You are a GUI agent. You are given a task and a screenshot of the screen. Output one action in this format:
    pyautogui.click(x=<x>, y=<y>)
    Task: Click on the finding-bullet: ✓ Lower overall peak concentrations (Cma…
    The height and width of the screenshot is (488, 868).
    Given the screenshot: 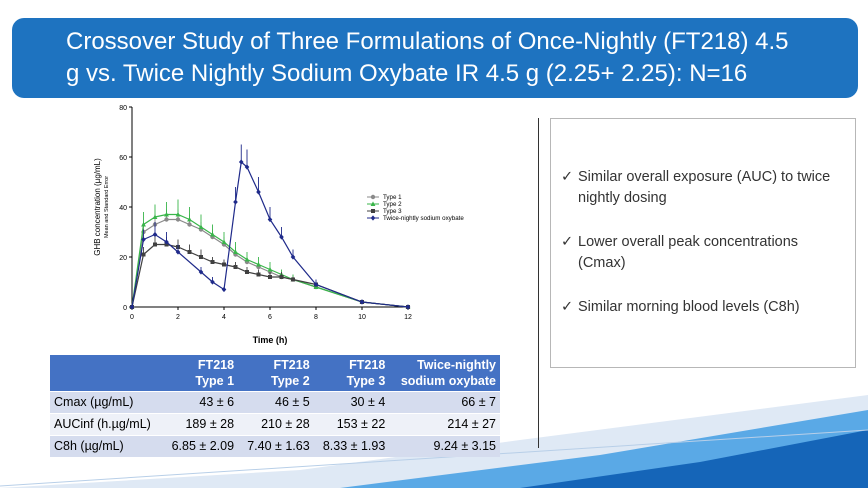 What is the action you would take?
    pyautogui.click(x=701, y=253)
    